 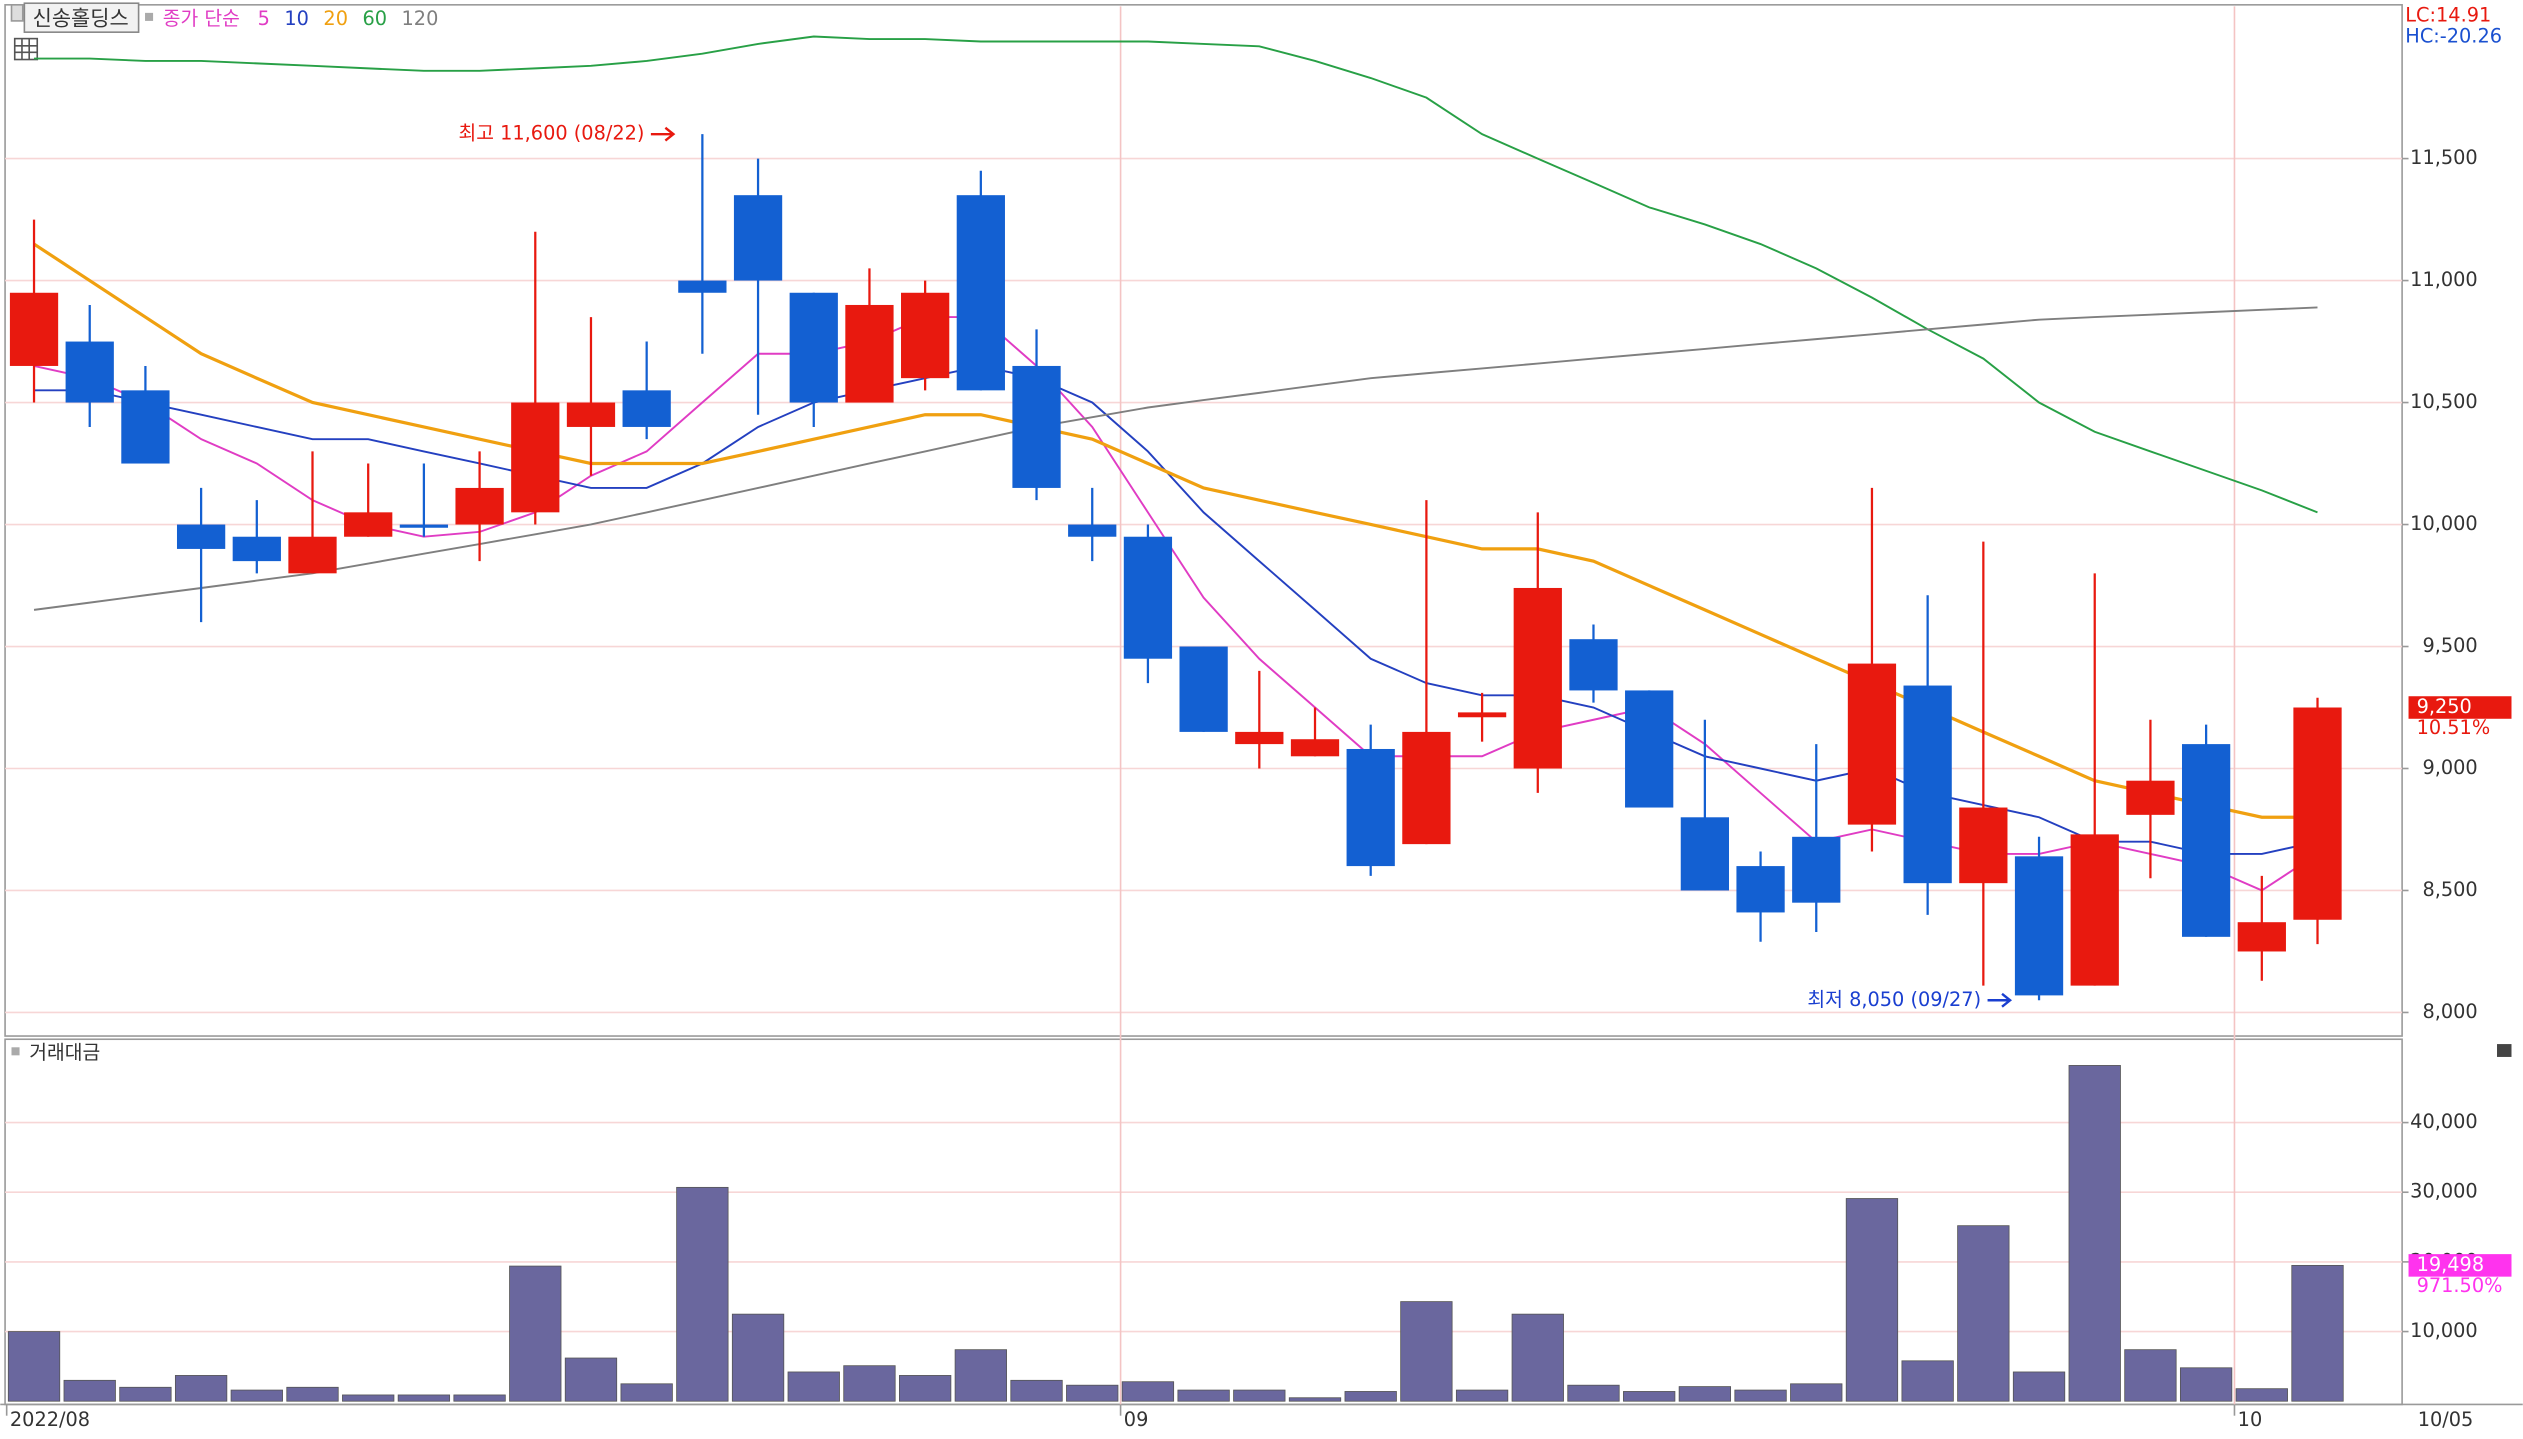 I want to click on value-tag-label: 19,498, so click(x=2451, y=1264).